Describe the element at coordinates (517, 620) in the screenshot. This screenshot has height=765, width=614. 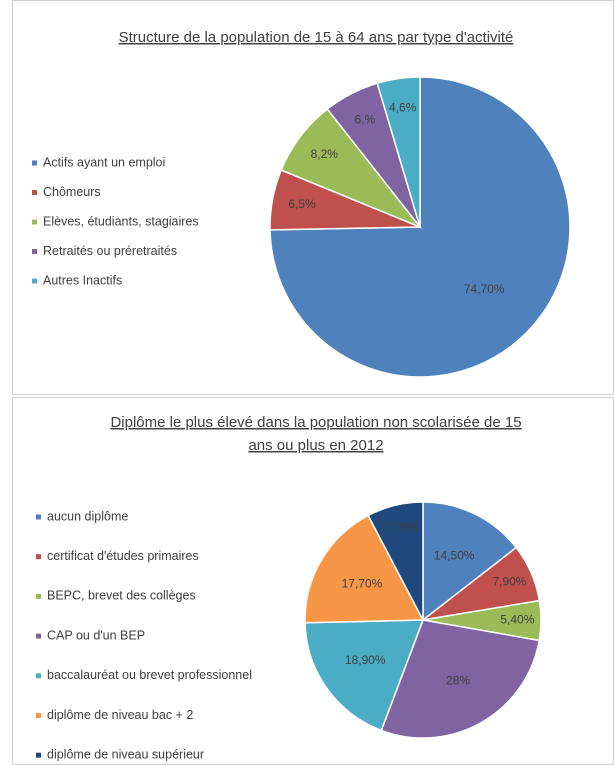
I see `data-label: 5,40%` at that location.